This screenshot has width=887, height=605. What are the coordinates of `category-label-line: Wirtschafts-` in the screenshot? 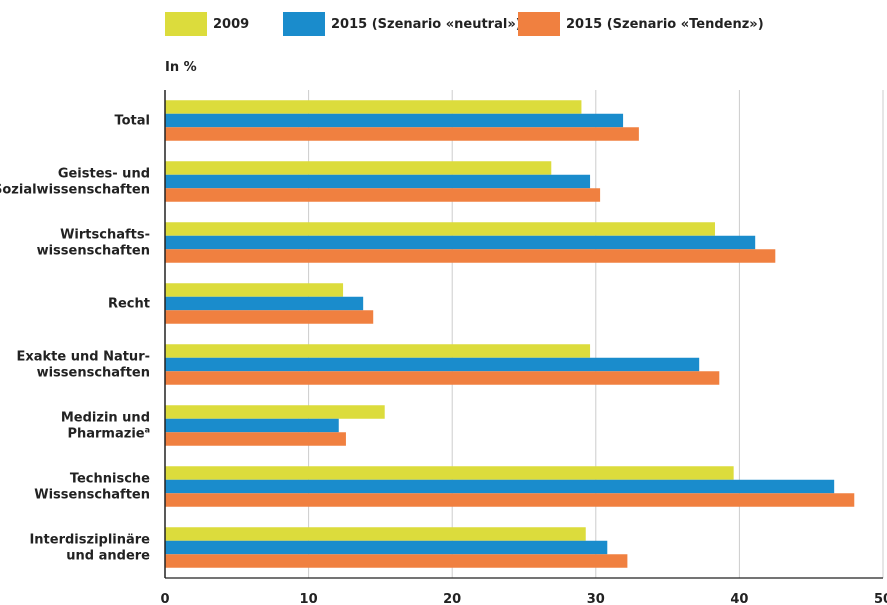 It's located at (105, 235).